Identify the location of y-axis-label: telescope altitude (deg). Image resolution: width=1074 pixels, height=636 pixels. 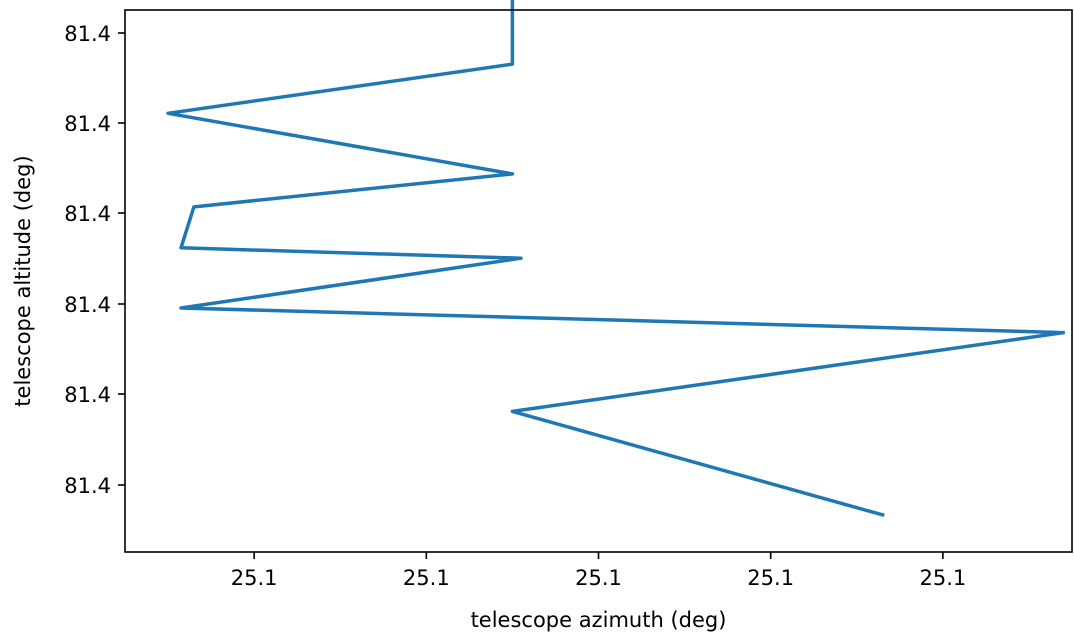
(23, 280).